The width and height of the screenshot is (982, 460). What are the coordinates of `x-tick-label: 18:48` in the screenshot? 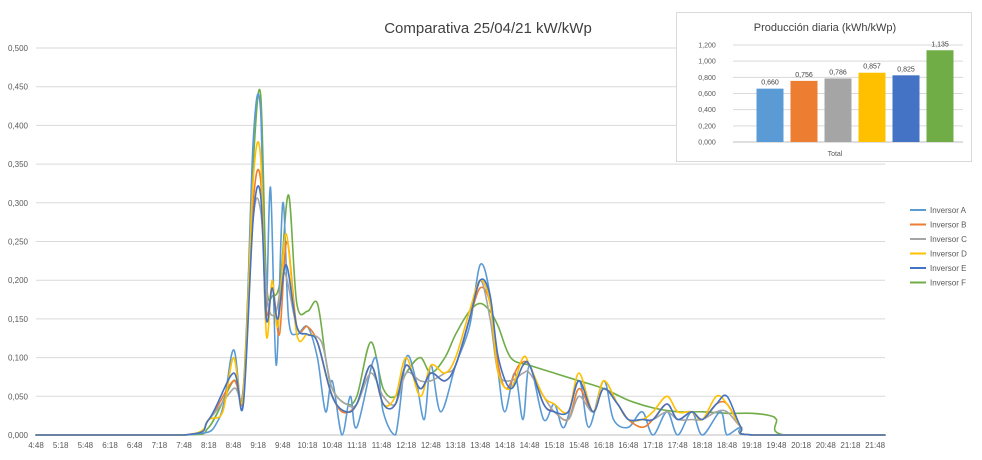 It's located at (727, 445).